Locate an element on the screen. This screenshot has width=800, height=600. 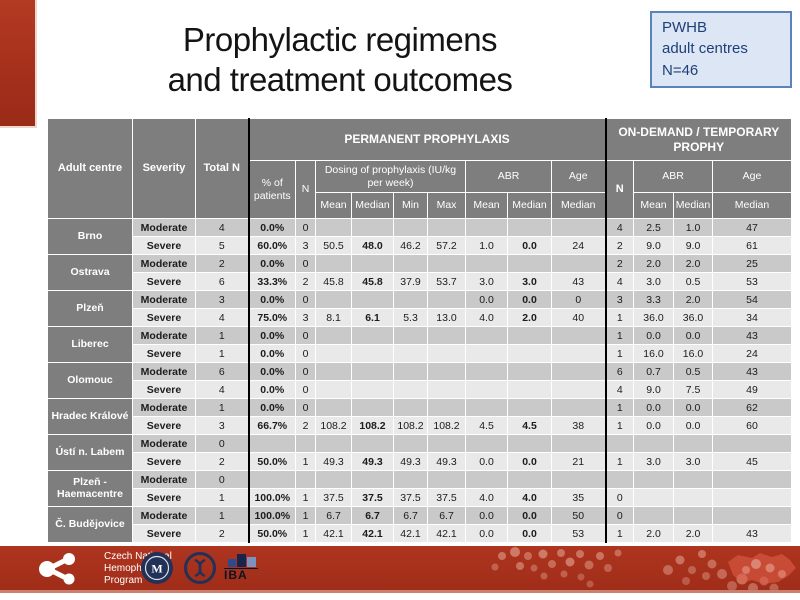
data-cell: 53 is located at coordinates (578, 533).